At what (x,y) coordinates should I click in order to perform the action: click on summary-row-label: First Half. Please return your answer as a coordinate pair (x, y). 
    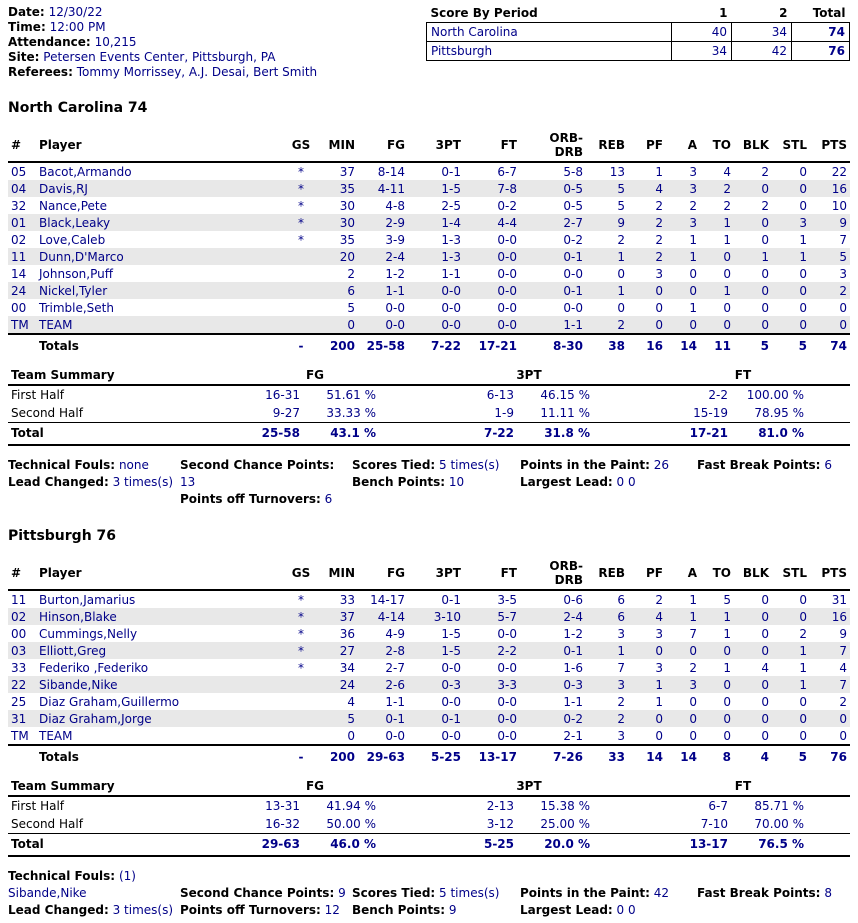
    Looking at the image, I should click on (38, 806).